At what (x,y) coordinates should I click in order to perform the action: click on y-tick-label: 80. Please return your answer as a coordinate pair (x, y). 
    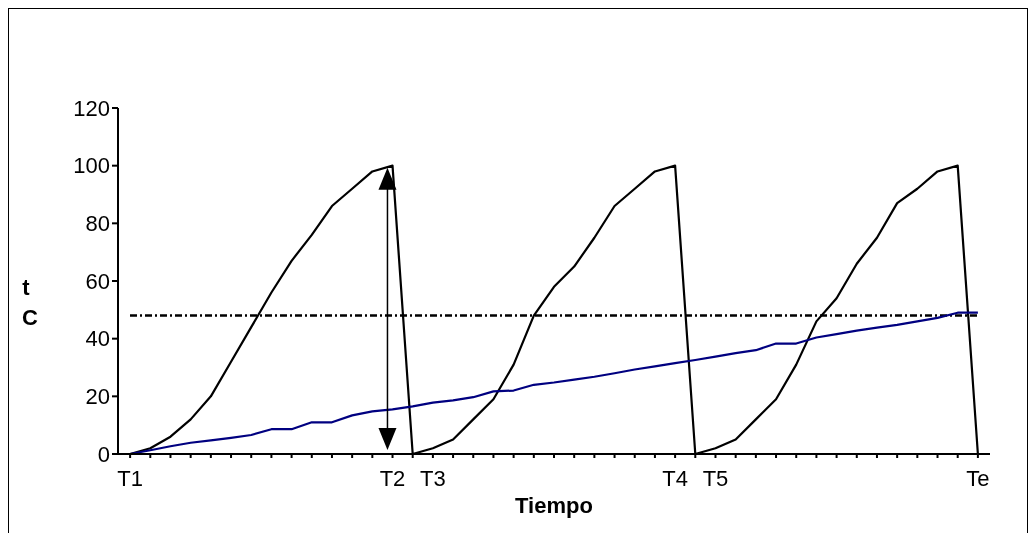
    Looking at the image, I should click on (97, 224).